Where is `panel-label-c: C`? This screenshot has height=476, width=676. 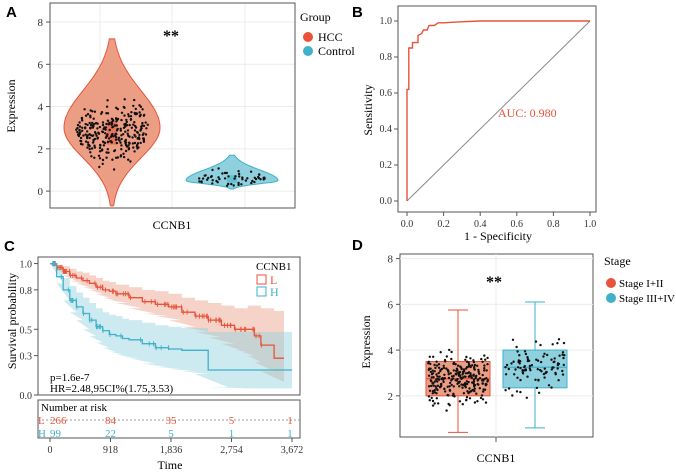 panel-label-c: C is located at coordinates (9, 246).